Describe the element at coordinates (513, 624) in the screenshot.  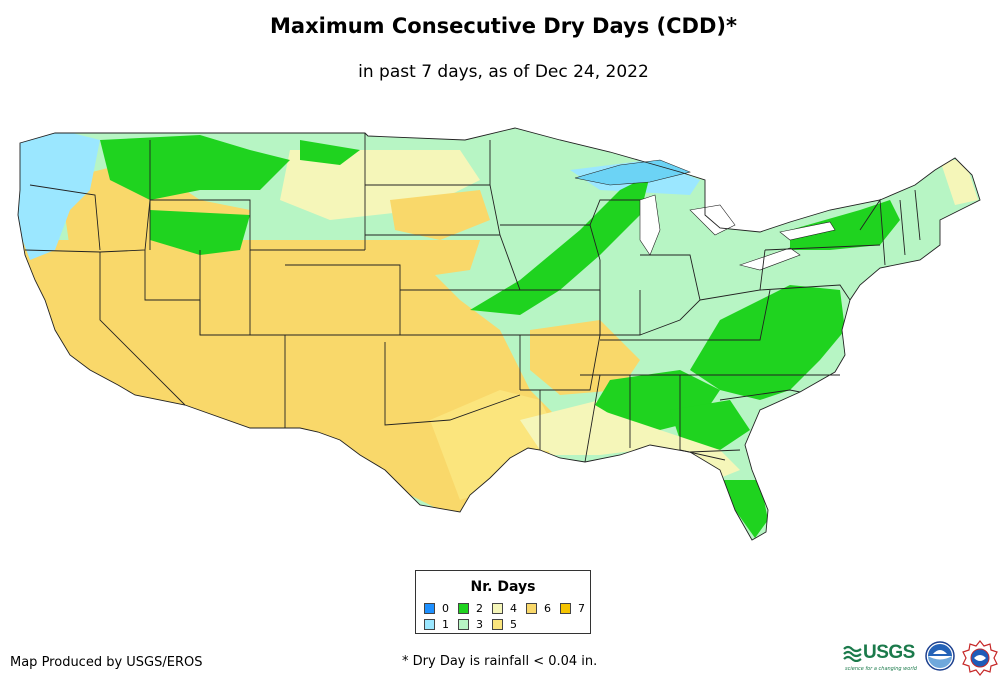
I see `legend-label-5: 5` at that location.